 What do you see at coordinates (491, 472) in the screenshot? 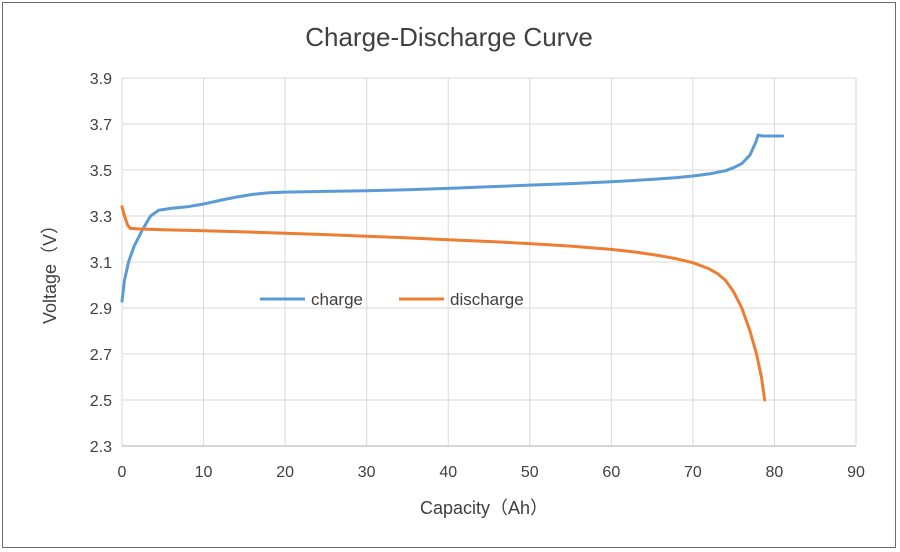
I see `x-tick-labels: 0 10 20 30 40 50 60 70 80 90` at bounding box center [491, 472].